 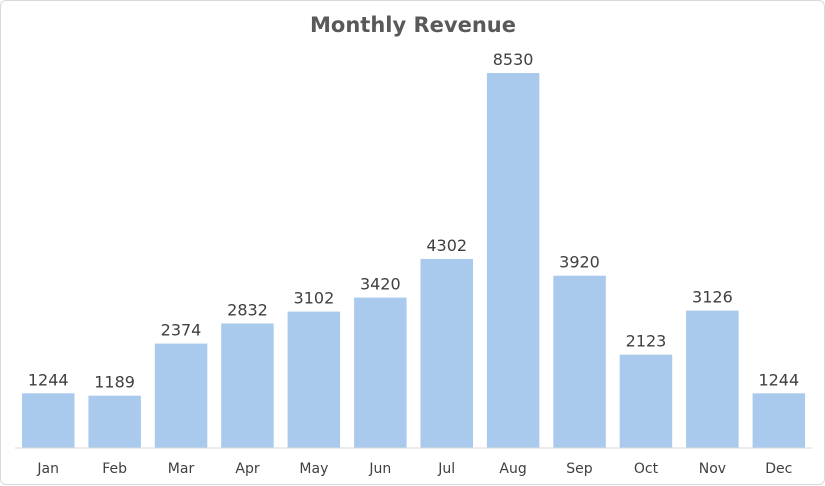 What do you see at coordinates (48, 420) in the screenshot?
I see `bar-jan` at bounding box center [48, 420].